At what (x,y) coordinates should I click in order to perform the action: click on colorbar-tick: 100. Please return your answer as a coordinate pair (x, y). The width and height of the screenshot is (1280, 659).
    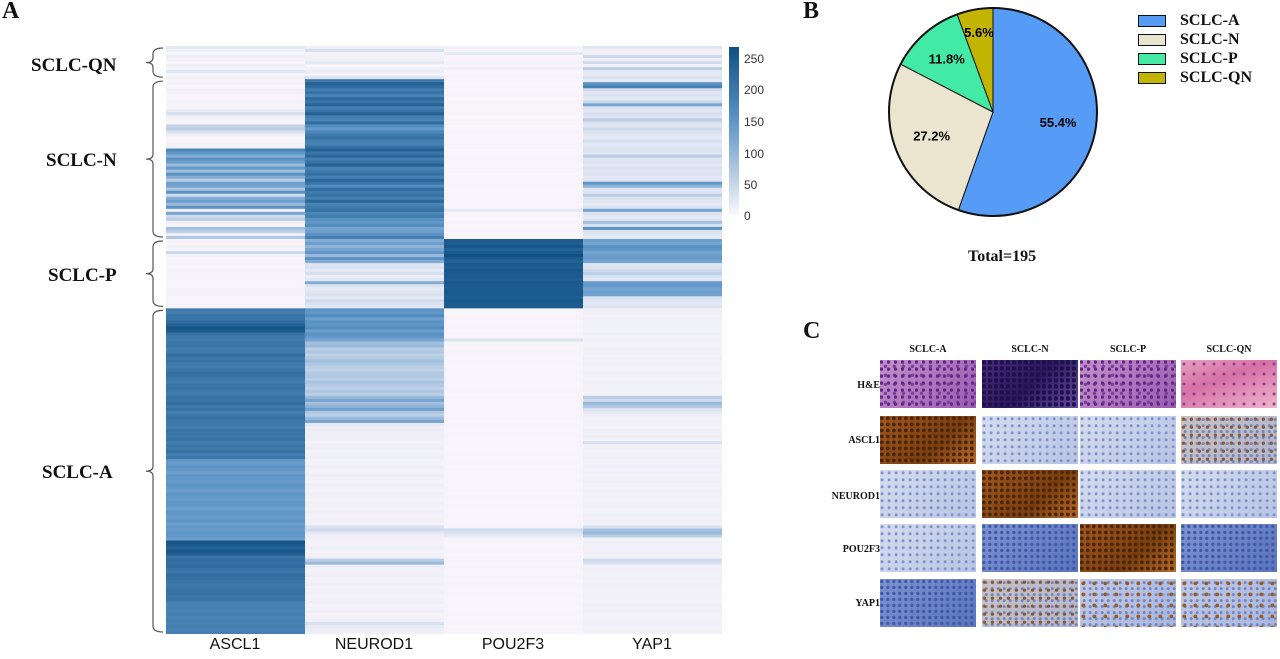
    Looking at the image, I should click on (754, 154).